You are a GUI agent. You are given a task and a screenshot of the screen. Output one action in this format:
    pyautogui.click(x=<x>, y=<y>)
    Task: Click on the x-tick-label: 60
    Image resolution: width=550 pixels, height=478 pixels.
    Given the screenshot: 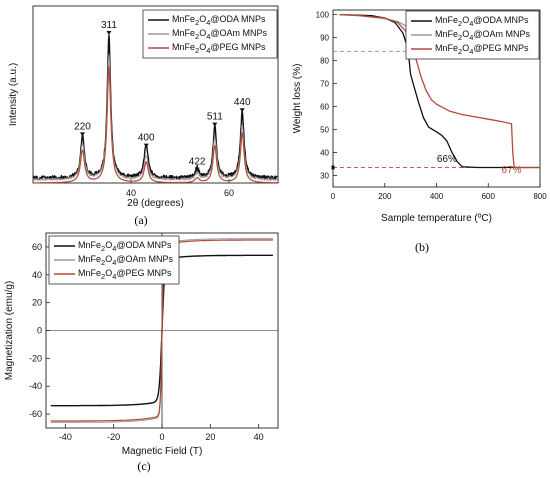 What is the action you would take?
    pyautogui.click(x=229, y=193)
    